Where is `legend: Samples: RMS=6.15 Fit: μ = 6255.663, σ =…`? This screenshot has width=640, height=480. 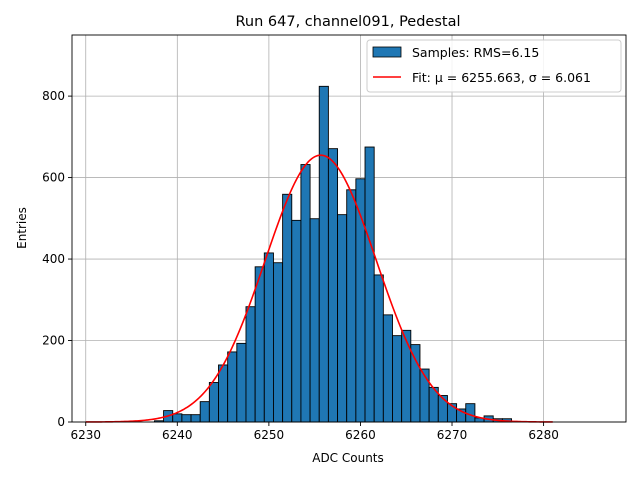
legend: Samples: RMS=6.15 Fit: μ = 6255.663, σ =… is located at coordinates (494, 66).